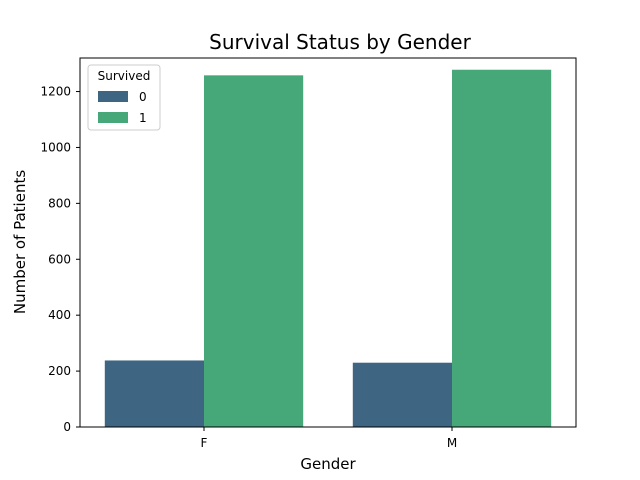 This screenshot has height=480, width=640. What do you see at coordinates (452, 443) in the screenshot?
I see `x-tick-label-M: M` at bounding box center [452, 443].